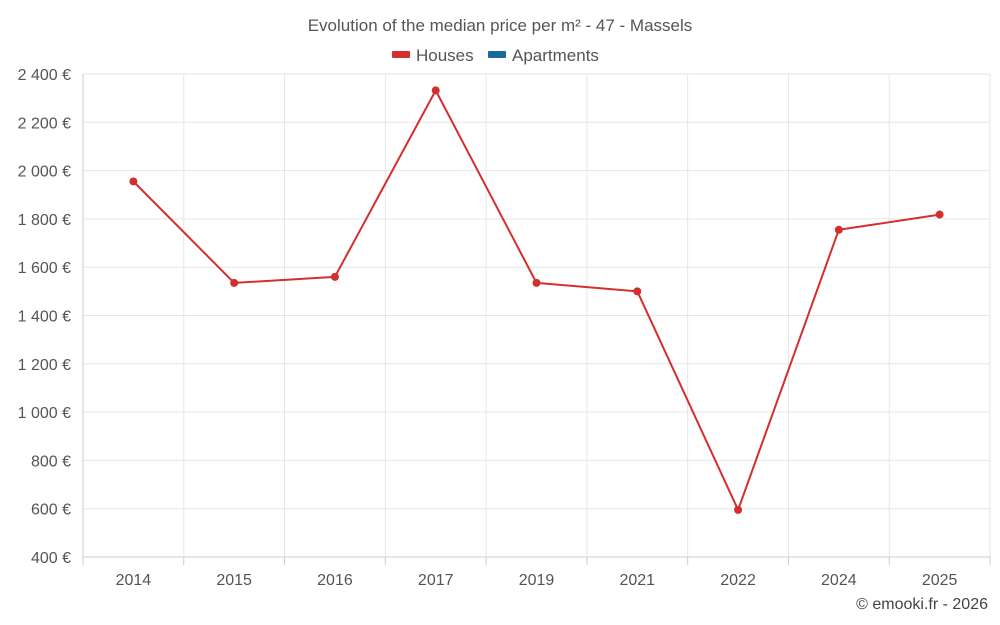  I want to click on y-tick-label: 1 200 €, so click(44, 365).